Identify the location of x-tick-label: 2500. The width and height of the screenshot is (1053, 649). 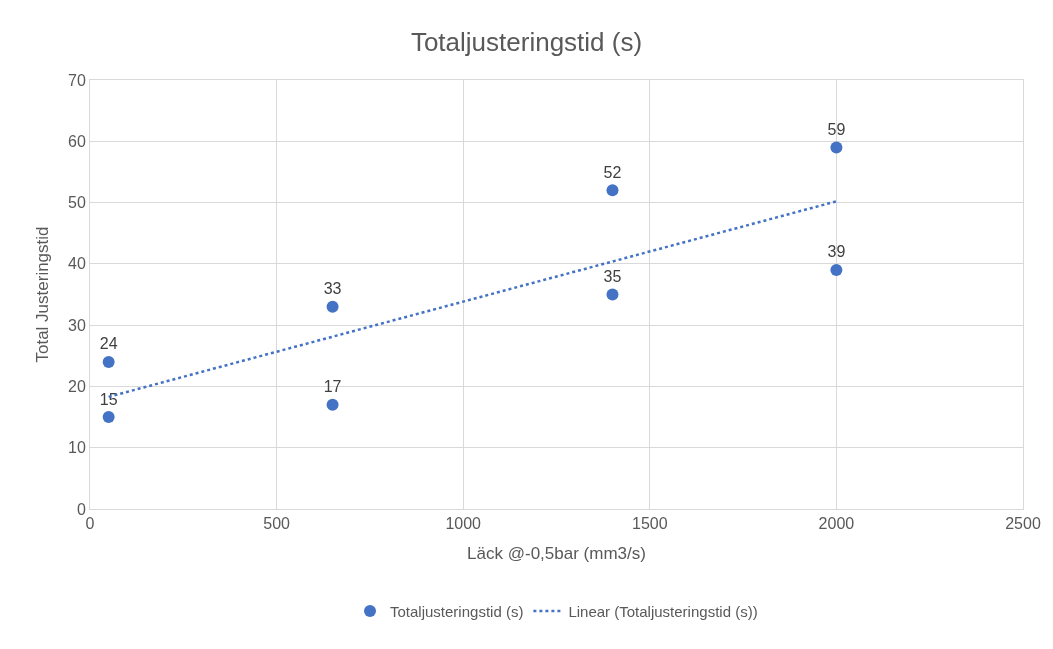
(1023, 524).